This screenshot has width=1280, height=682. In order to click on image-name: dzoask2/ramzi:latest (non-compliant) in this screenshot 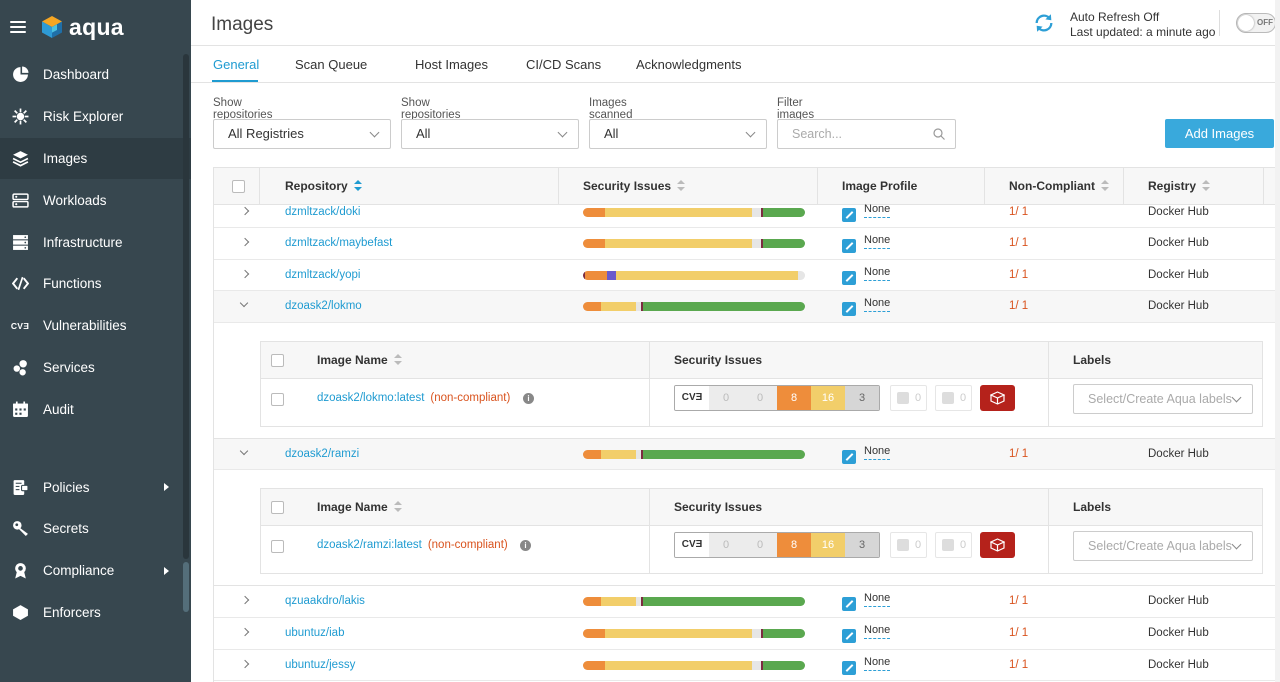, I will do `click(412, 545)`.